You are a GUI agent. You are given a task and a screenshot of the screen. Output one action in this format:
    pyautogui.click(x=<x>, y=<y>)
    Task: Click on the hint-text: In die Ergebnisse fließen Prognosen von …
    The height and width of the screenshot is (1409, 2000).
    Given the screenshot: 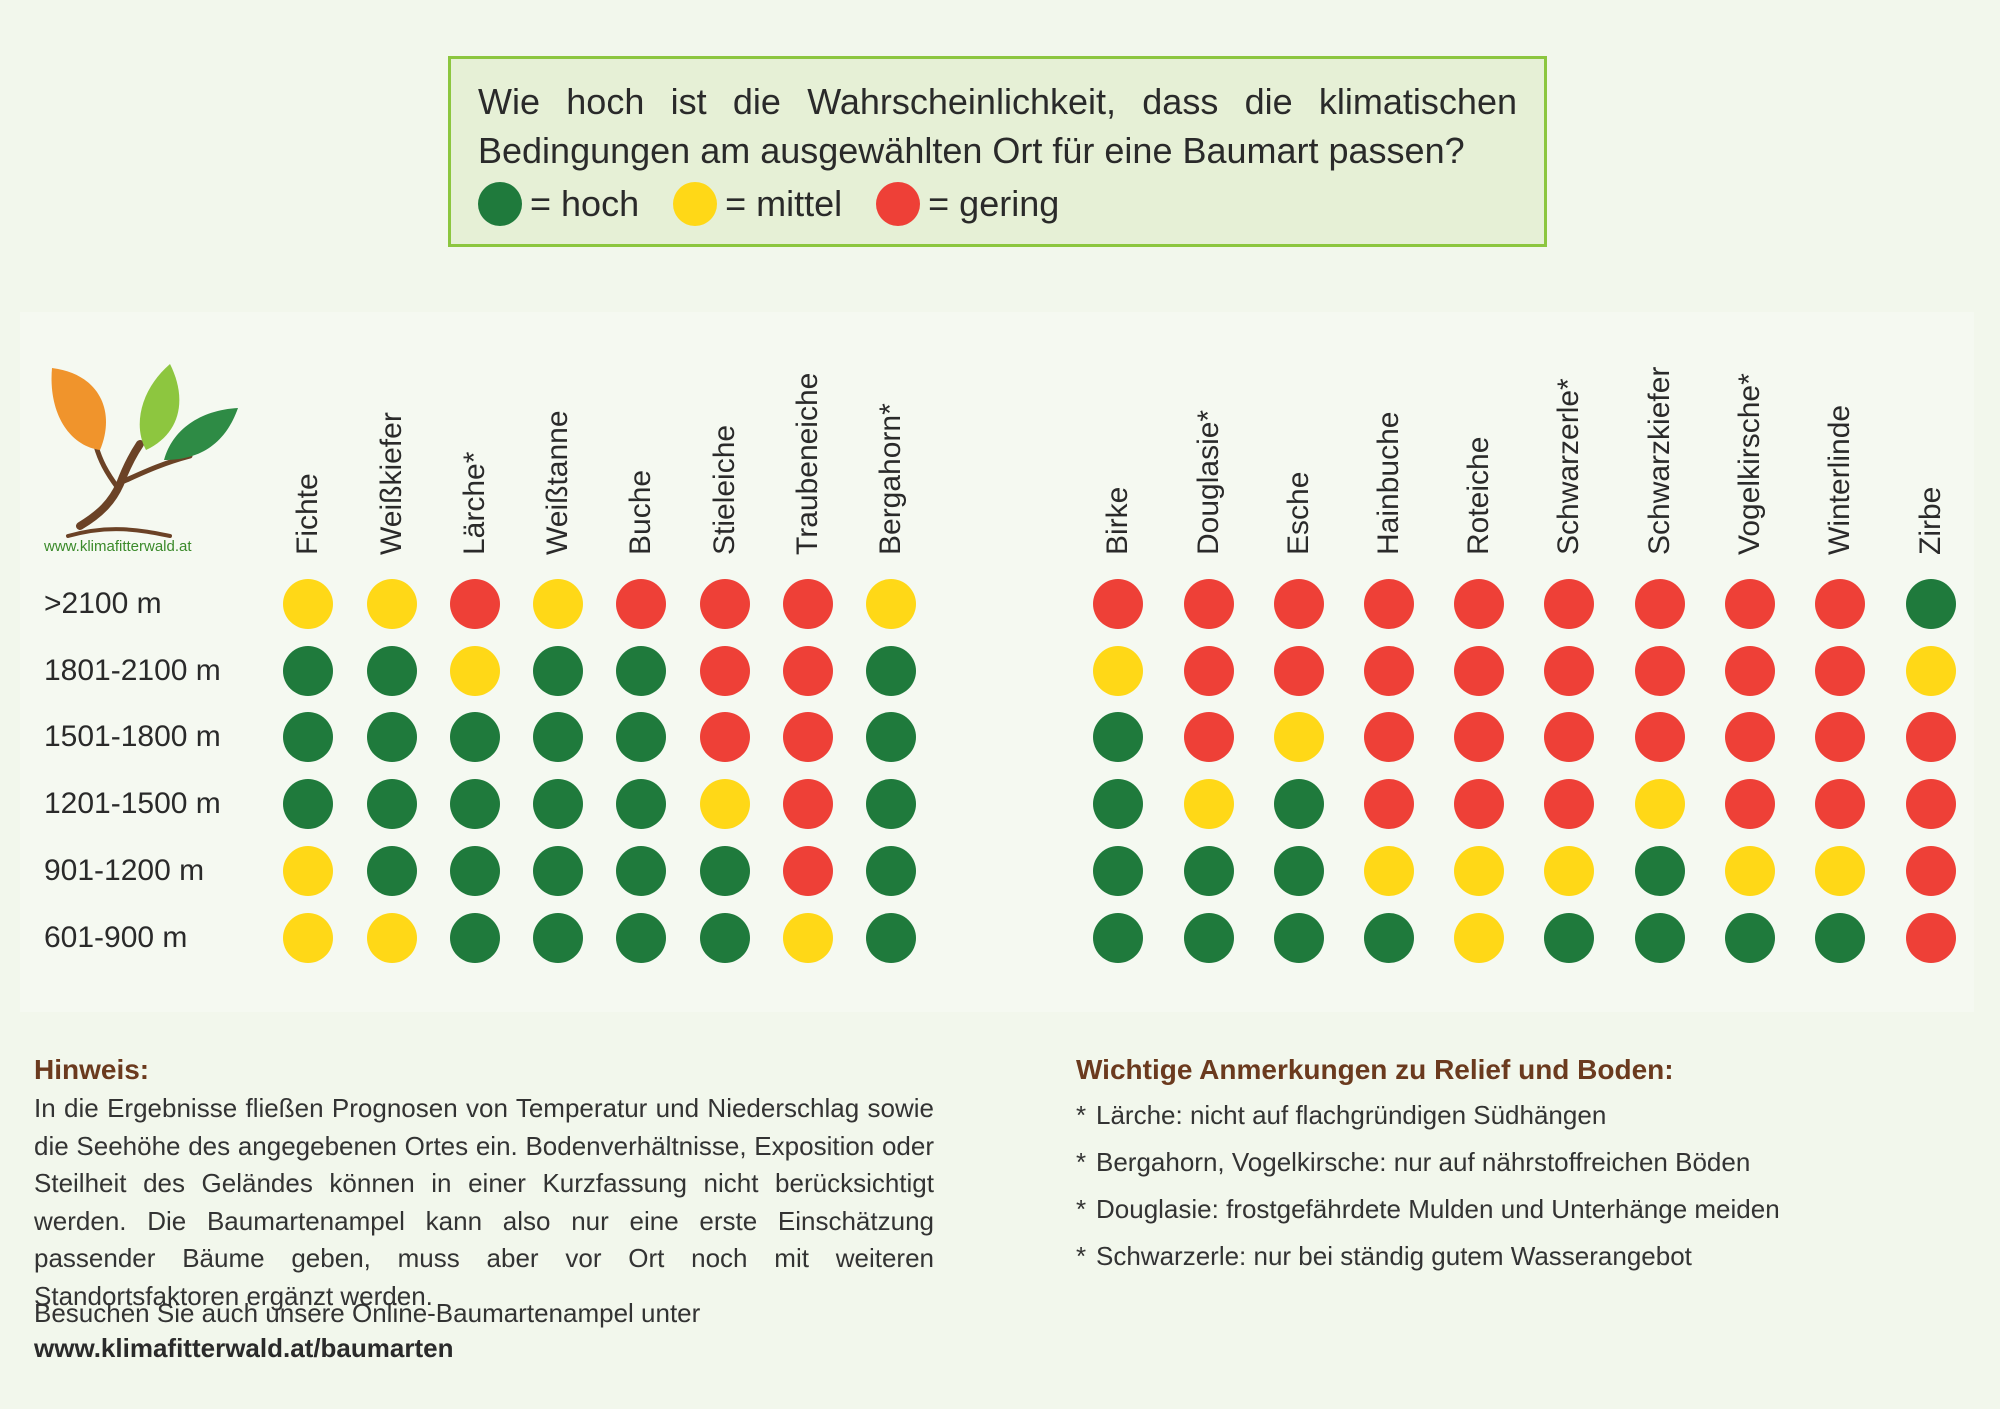 What is the action you would take?
    pyautogui.click(x=484, y=1202)
    